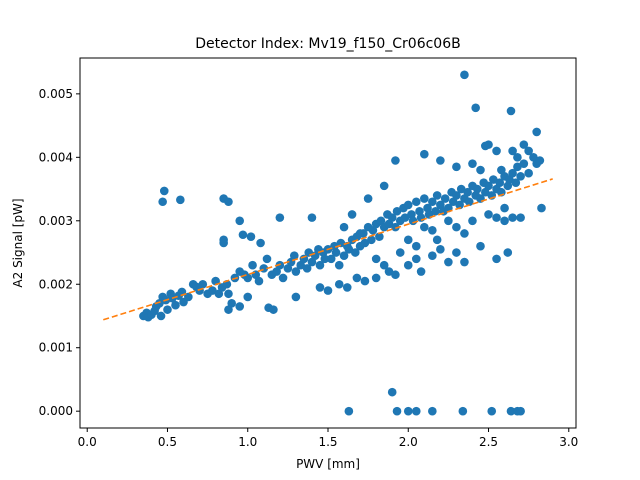  Describe the element at coordinates (87, 442) in the screenshot. I see `x-tick-label: 0.0` at that location.